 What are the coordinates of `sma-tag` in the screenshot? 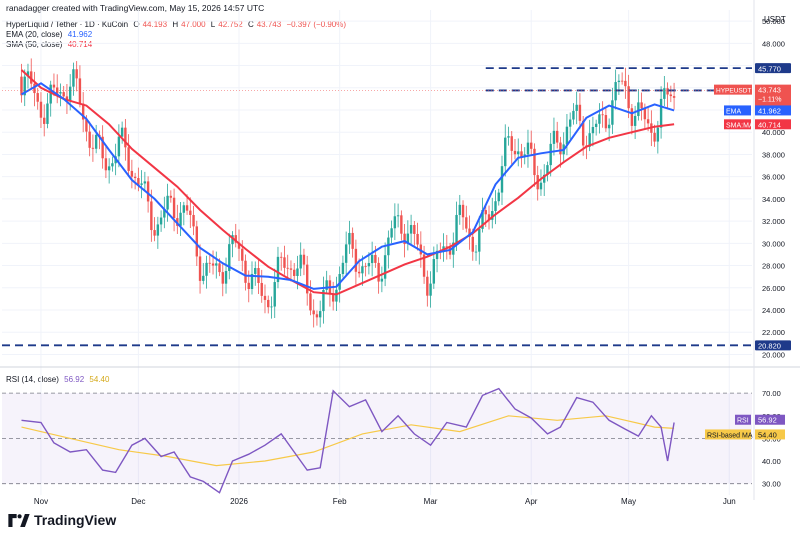 It's located at (737, 124).